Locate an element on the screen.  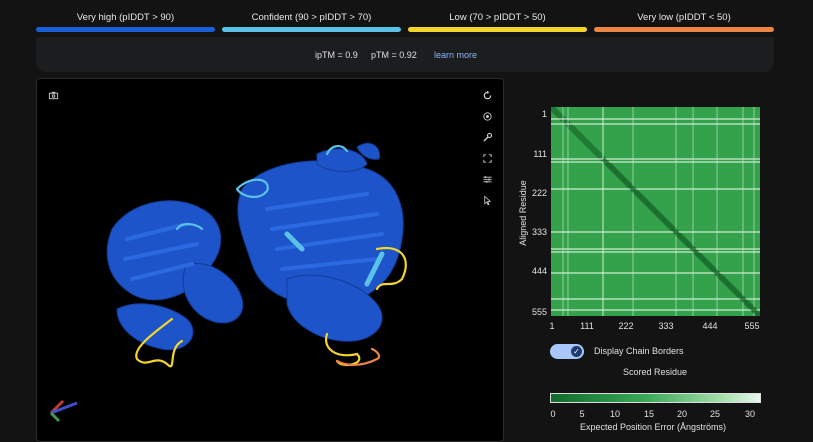
metrics-bar: ipTM = 0.9 pTM = 0.92 learn more is located at coordinates (405, 54).